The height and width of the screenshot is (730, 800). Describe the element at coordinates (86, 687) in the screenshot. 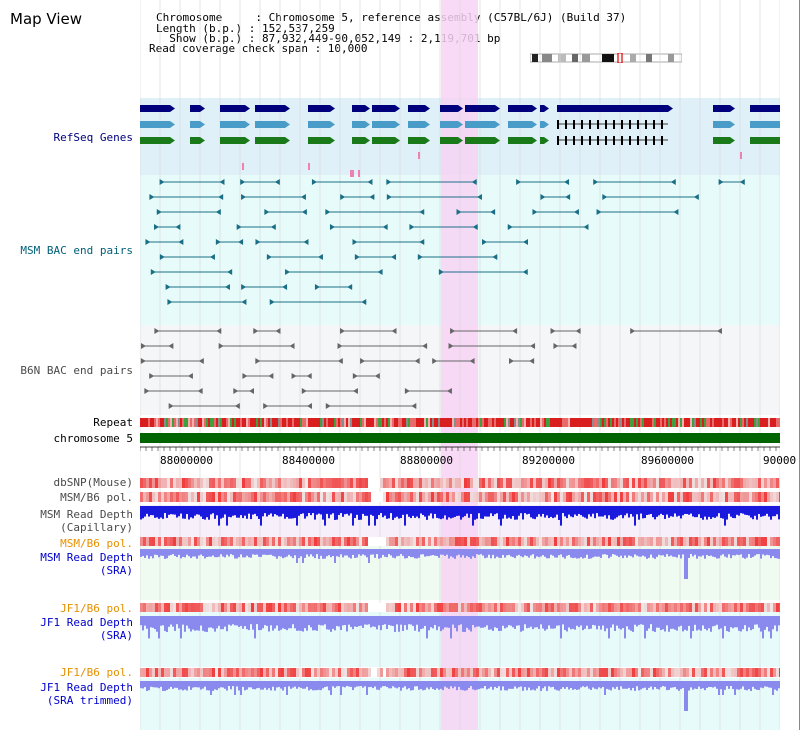

I see `track-label-jf1-depth-trimmed: JF1 Read Depth` at that location.